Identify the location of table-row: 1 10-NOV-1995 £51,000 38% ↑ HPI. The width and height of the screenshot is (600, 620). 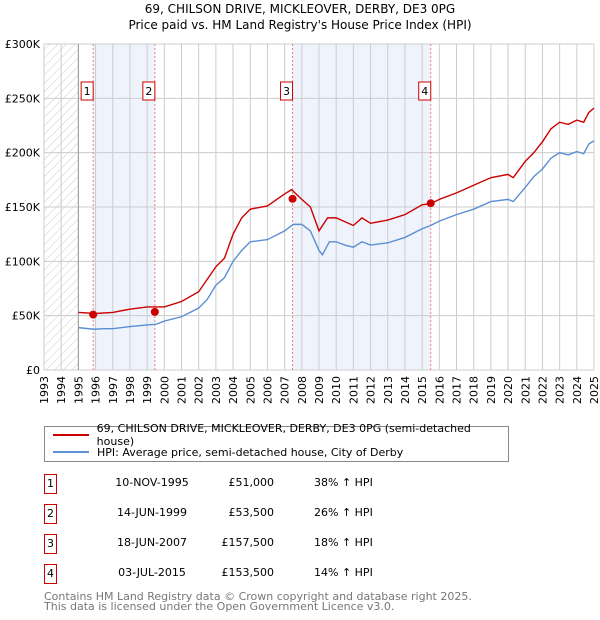
(244, 484).